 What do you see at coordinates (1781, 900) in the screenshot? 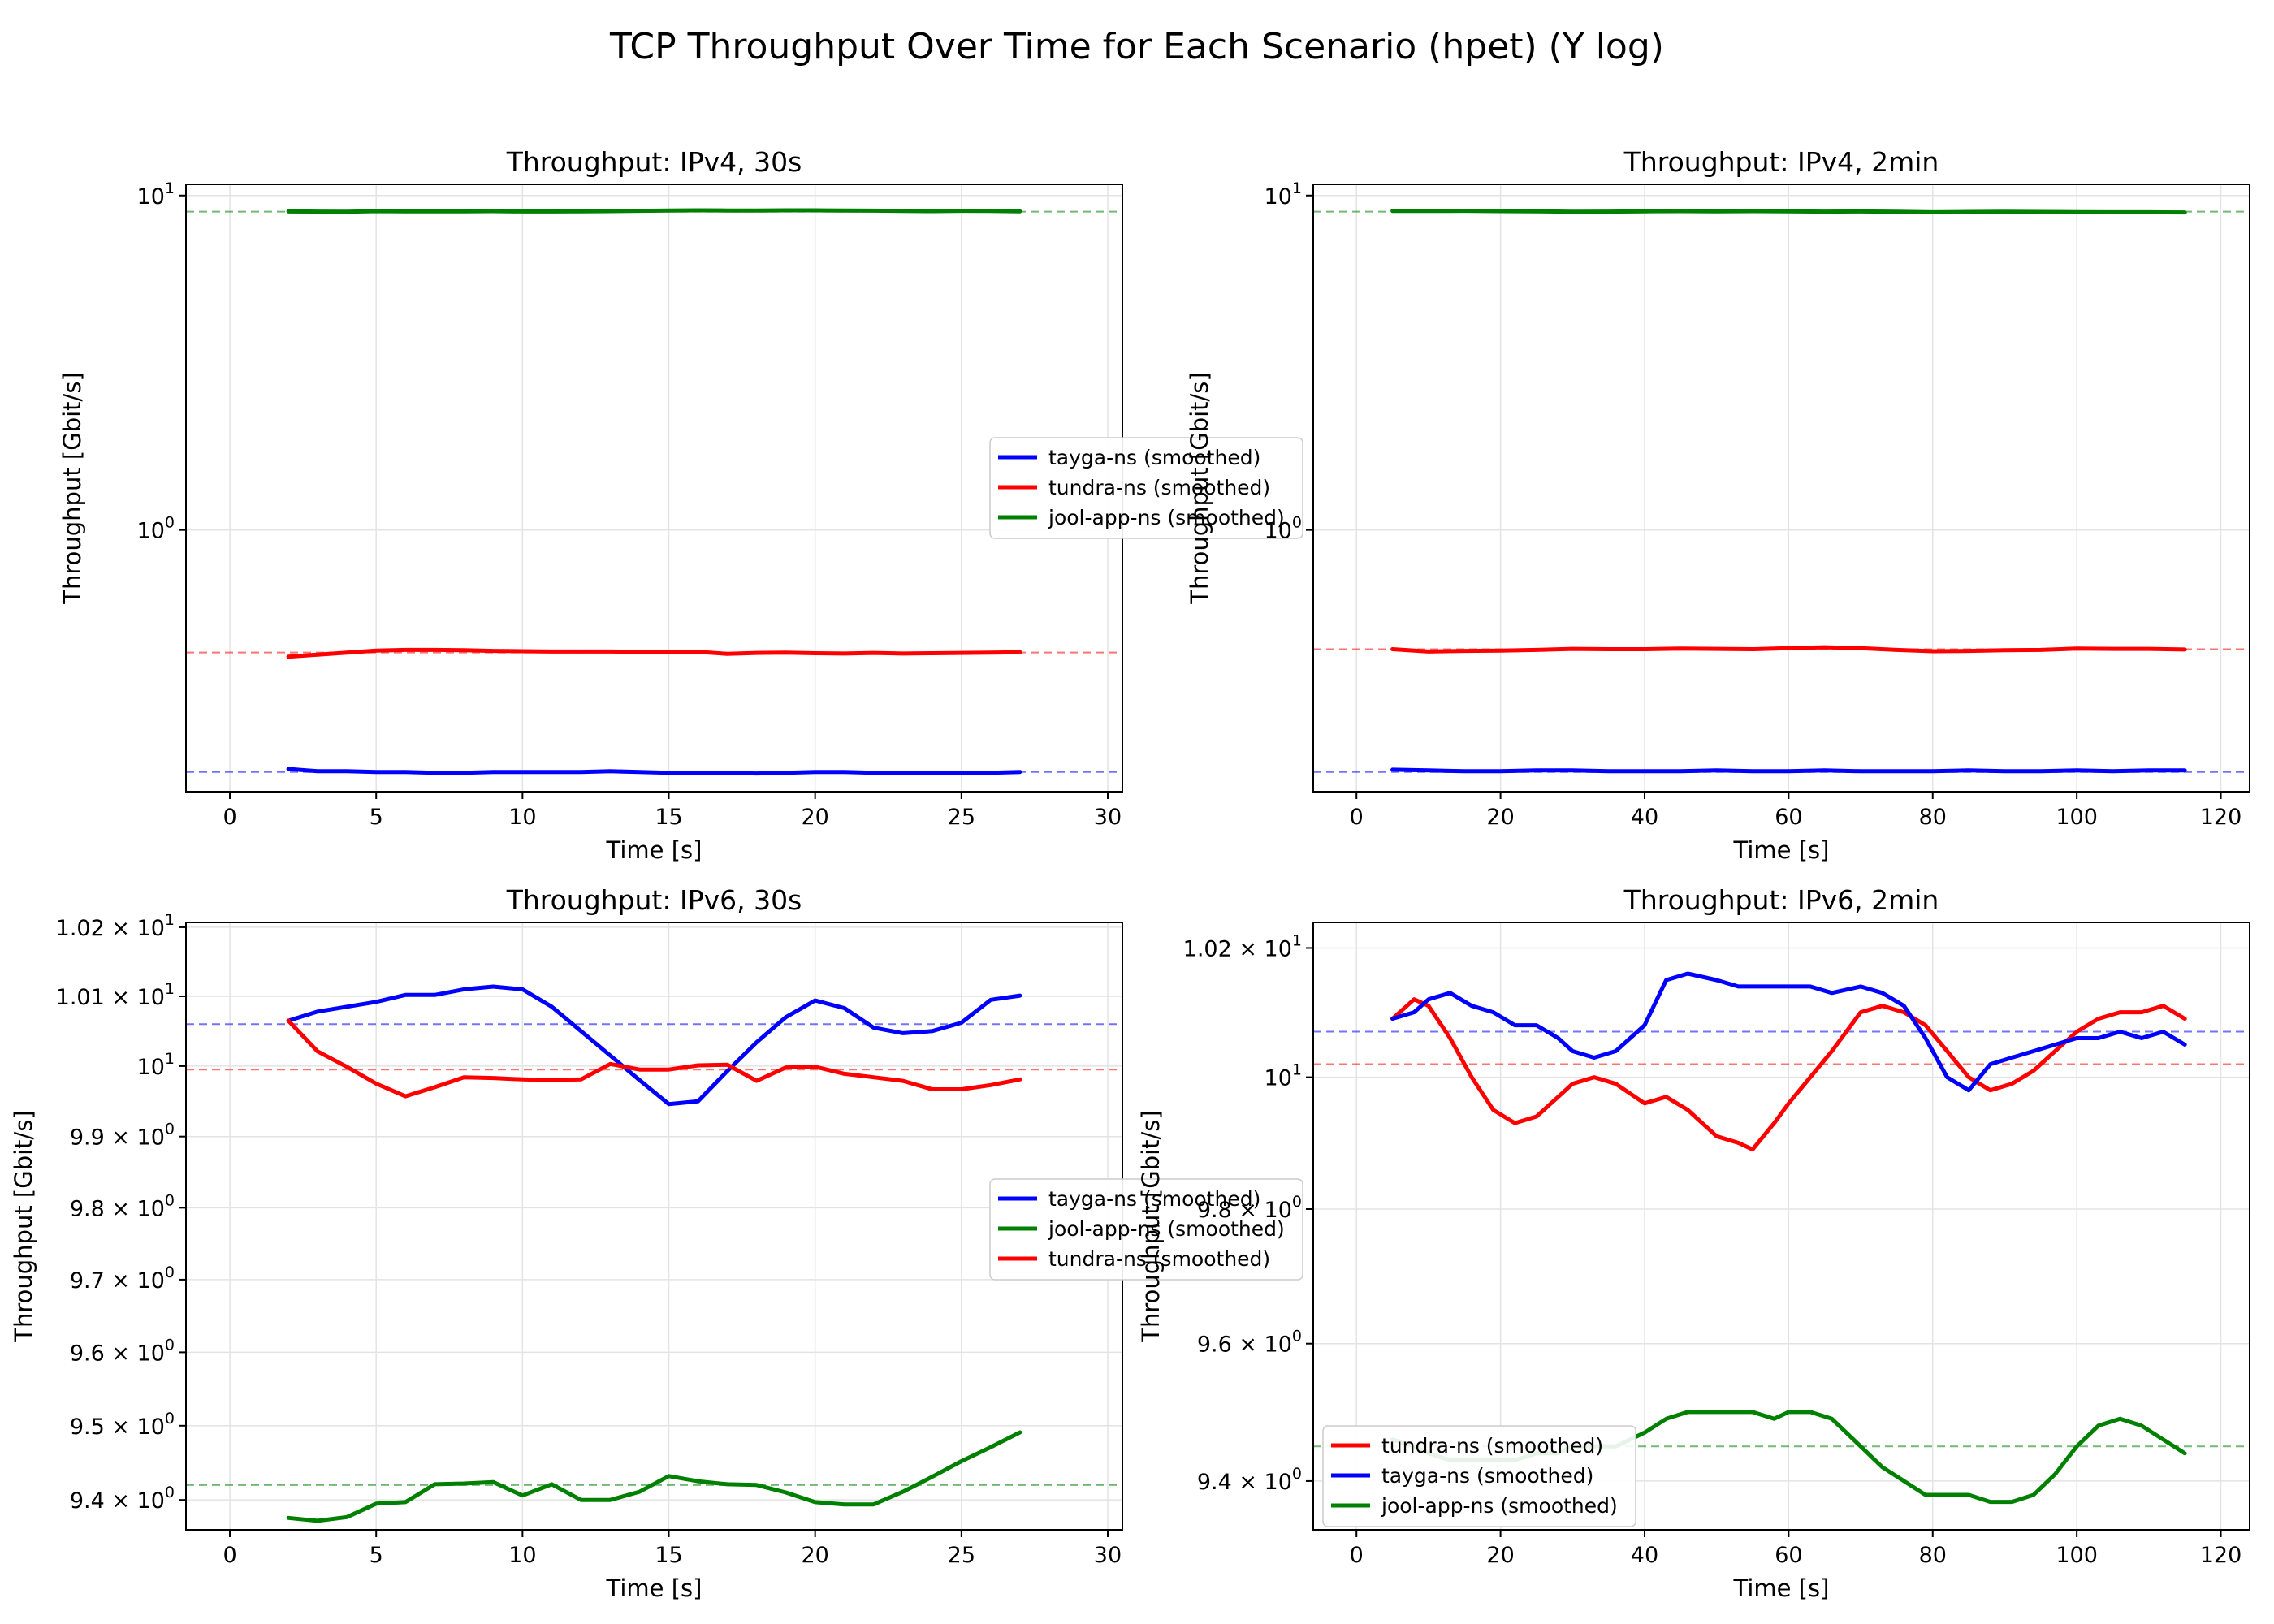
I see `subplot-title: Throughput: IPv6, 2min` at bounding box center [1781, 900].